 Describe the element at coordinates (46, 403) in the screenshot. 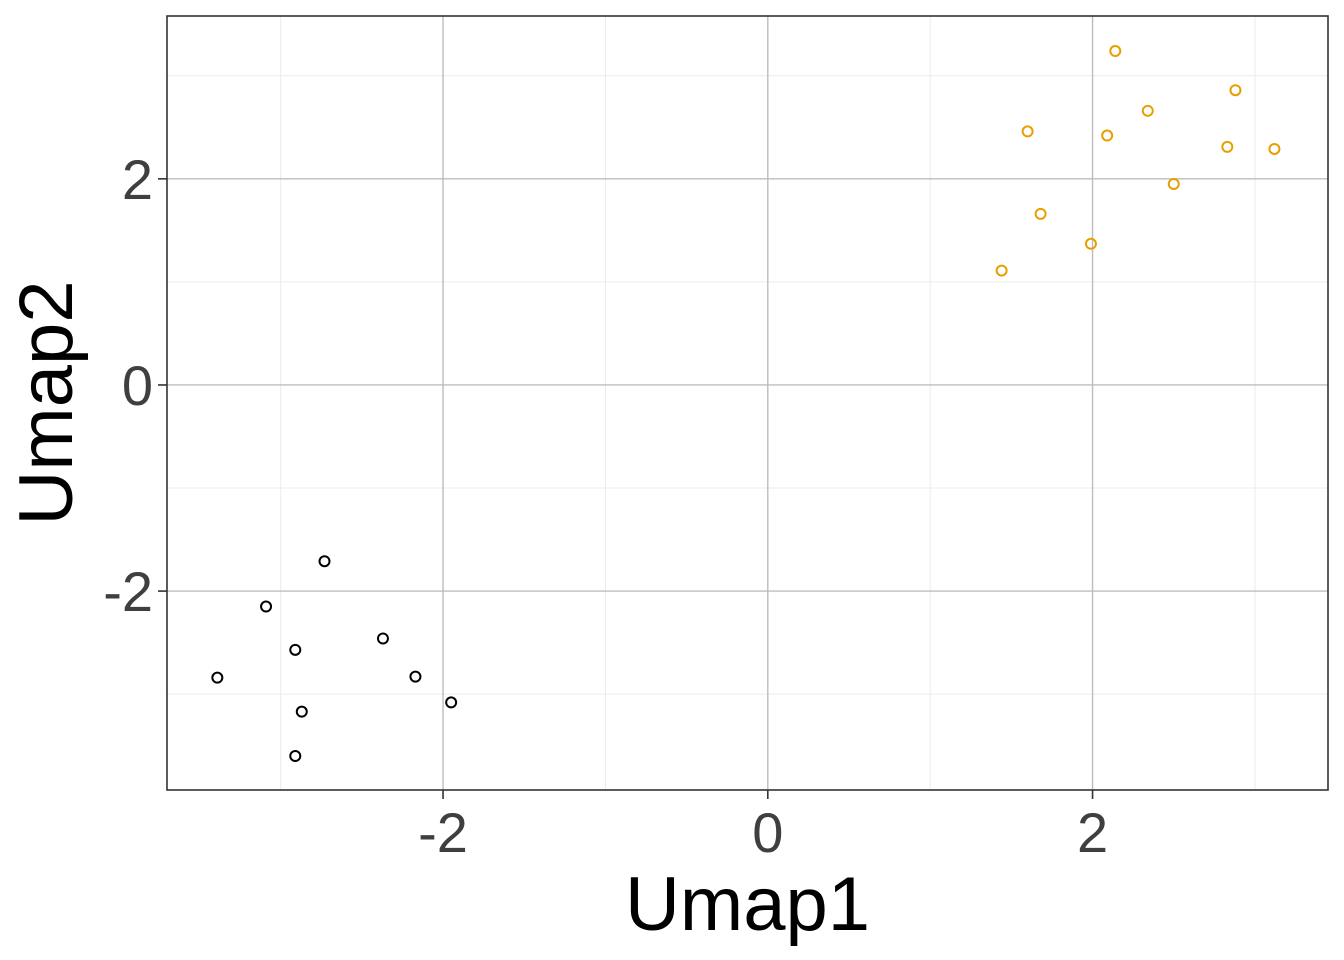

I see `y-axis-title: Umap2` at that location.